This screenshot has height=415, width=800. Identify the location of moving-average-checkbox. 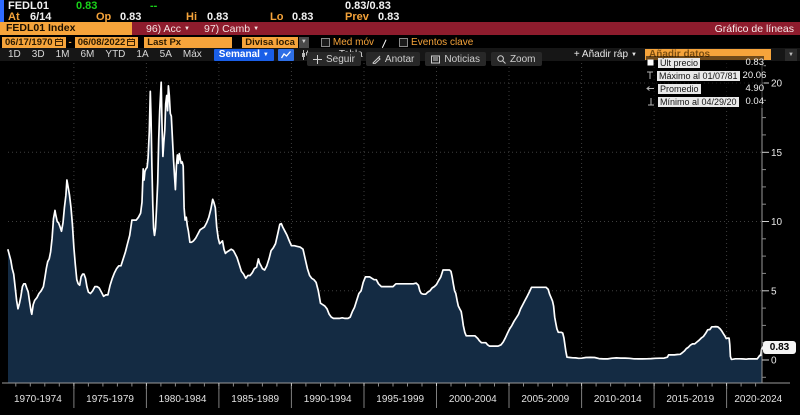
(325, 42).